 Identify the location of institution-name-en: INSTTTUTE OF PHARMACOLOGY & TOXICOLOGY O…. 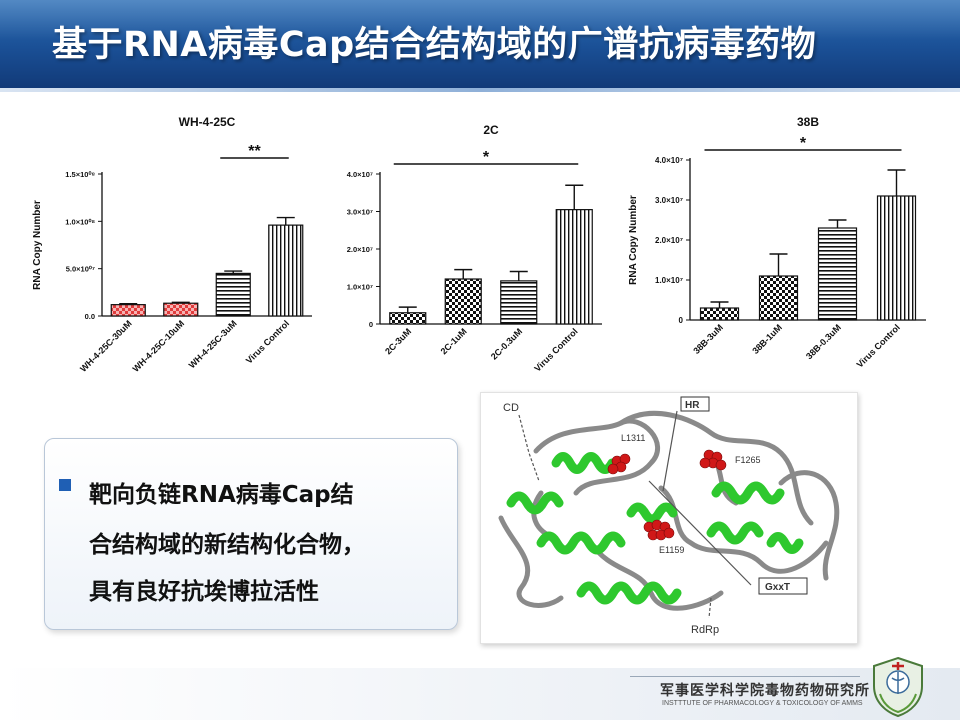
(762, 703).